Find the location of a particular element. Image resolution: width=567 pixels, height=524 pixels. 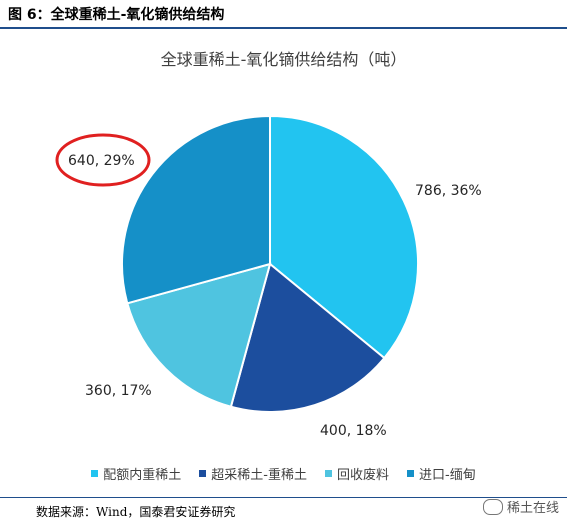

legend-item-0: 配额内重稀土 is located at coordinates (136, 473).